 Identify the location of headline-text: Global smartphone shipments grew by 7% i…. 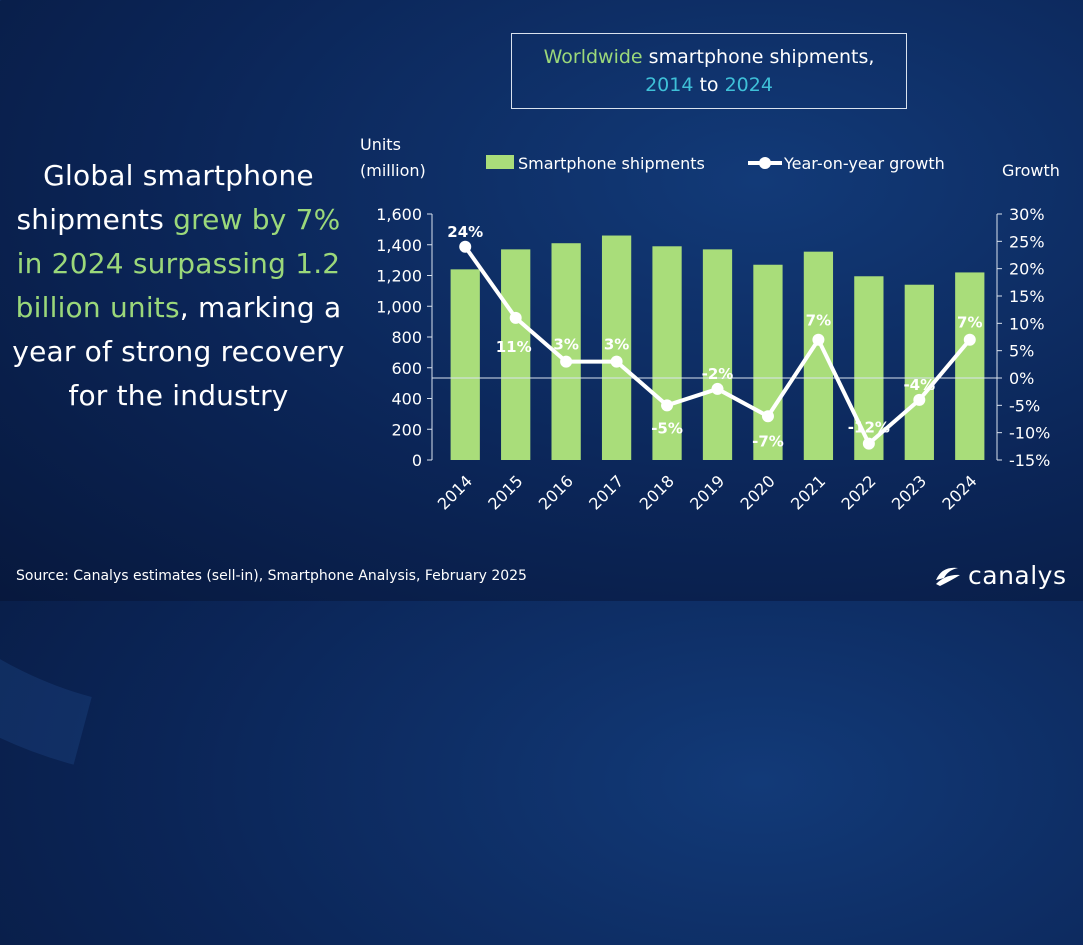
(178, 286).